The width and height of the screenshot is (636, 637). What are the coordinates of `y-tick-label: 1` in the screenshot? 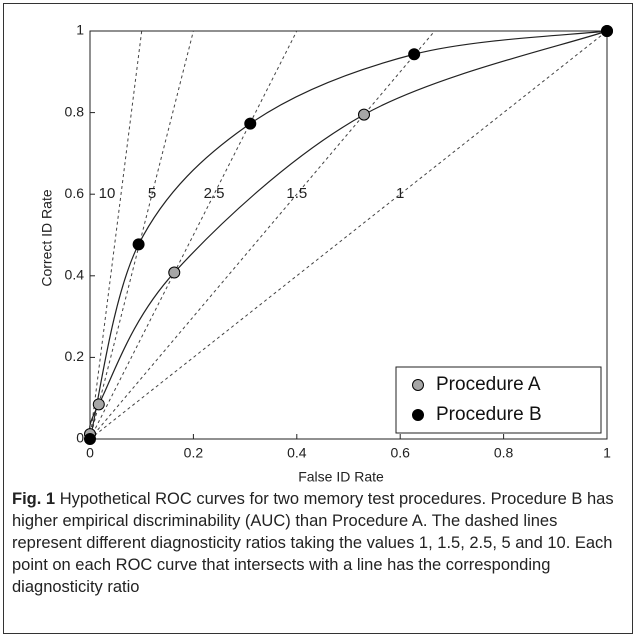 It's located at (80, 30).